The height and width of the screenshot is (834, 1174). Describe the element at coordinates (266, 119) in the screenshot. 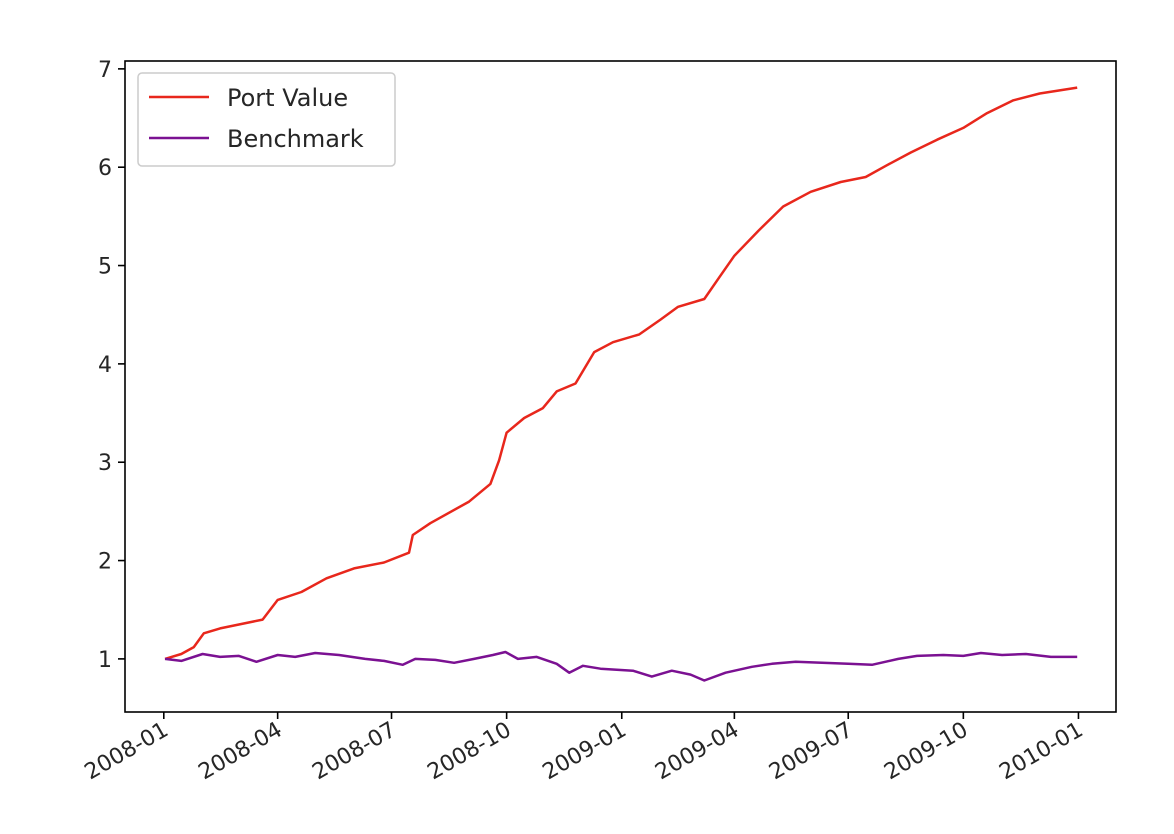

I see `legend: Port Value Benchmark` at that location.